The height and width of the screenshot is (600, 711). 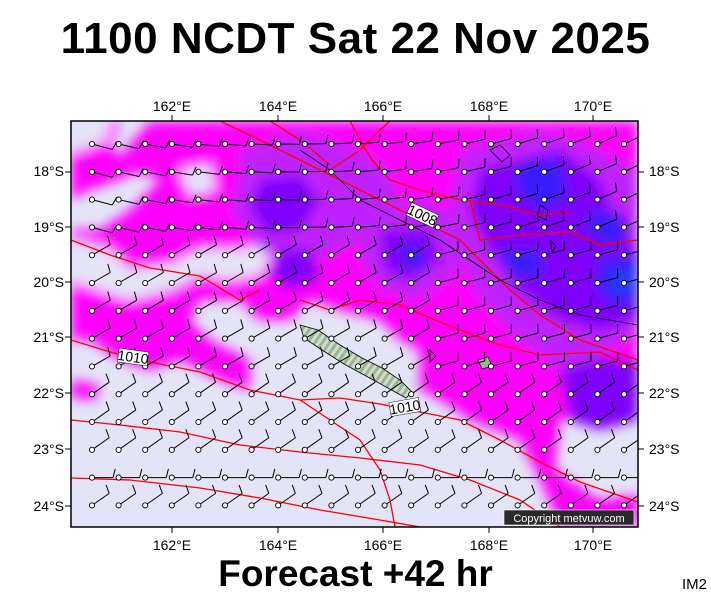 I want to click on lat-label-right-20: 20°S, so click(x=664, y=282).